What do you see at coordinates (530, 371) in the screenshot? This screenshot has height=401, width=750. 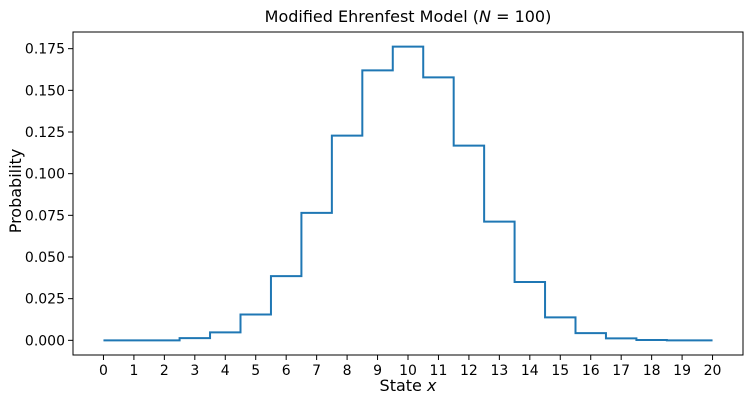 I see `x-tick-label: 14` at bounding box center [530, 371].